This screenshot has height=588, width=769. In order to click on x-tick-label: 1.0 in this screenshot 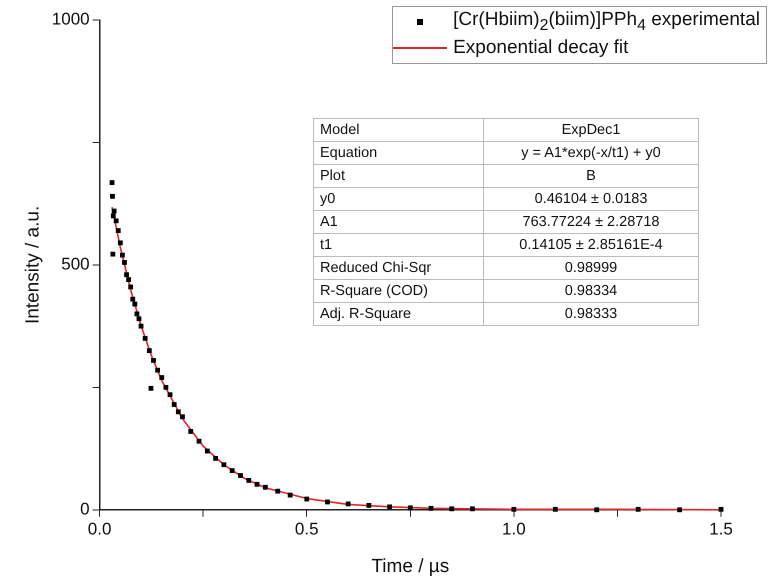, I will do `click(514, 529)`.